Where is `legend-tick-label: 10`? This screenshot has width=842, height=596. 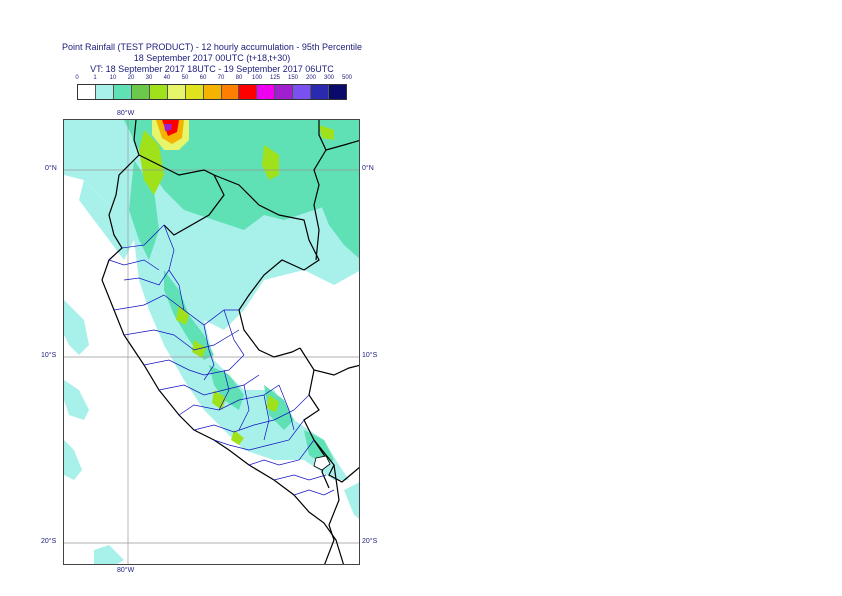
legend-tick-label: 10 is located at coordinates (113, 78).